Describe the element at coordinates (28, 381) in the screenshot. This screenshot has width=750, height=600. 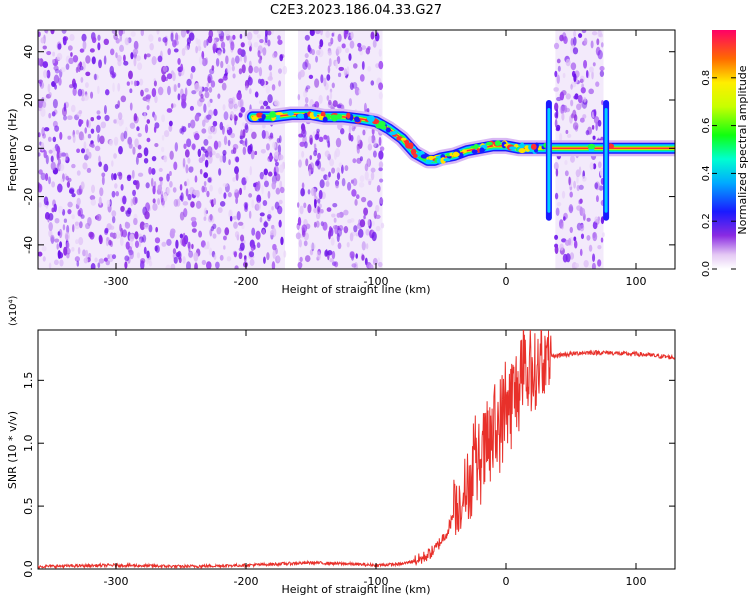
I see `y-tick-label: 1.5` at that location.